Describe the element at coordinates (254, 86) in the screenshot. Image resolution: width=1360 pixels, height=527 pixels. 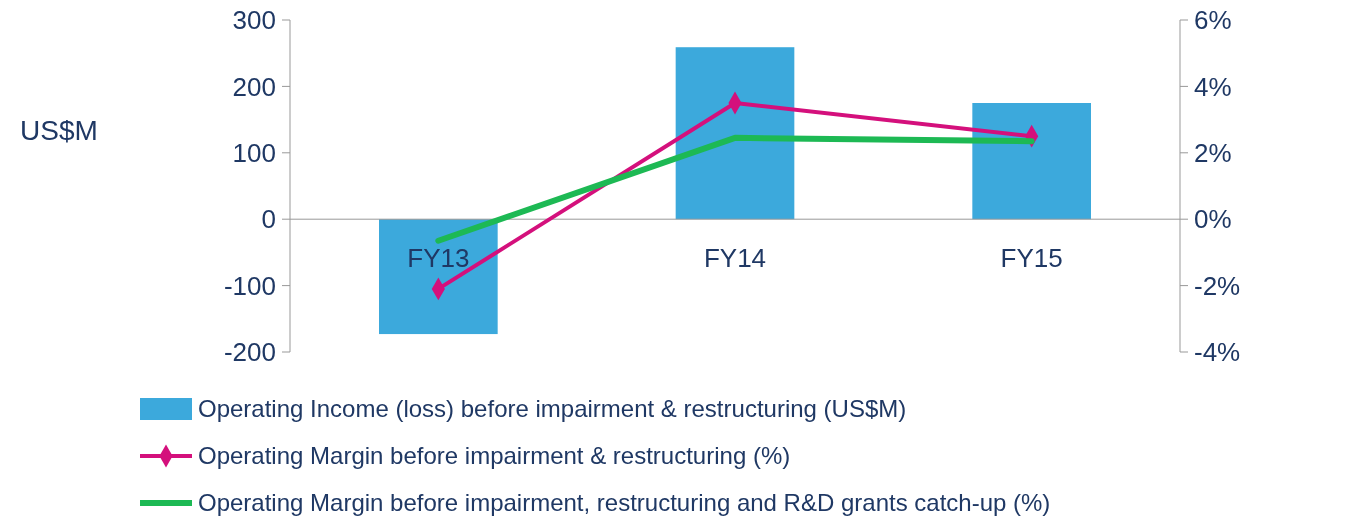
I see `y-tick-label: 200` at that location.